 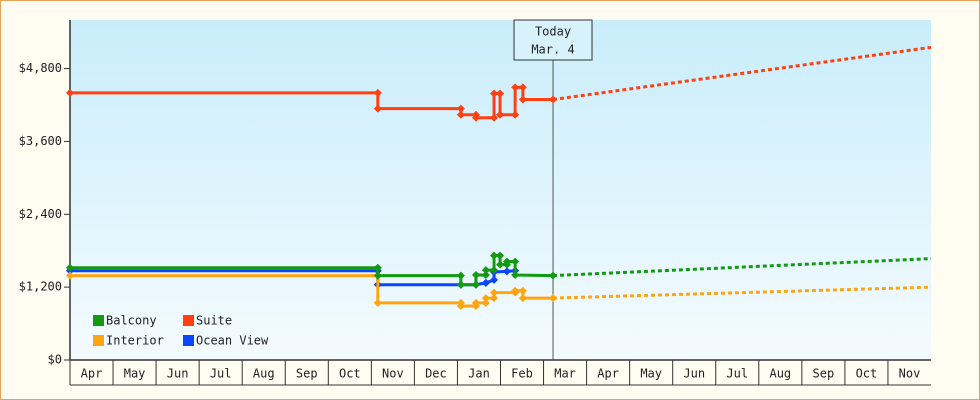 I want to click on x-tick-label: Dec, so click(x=436, y=374).